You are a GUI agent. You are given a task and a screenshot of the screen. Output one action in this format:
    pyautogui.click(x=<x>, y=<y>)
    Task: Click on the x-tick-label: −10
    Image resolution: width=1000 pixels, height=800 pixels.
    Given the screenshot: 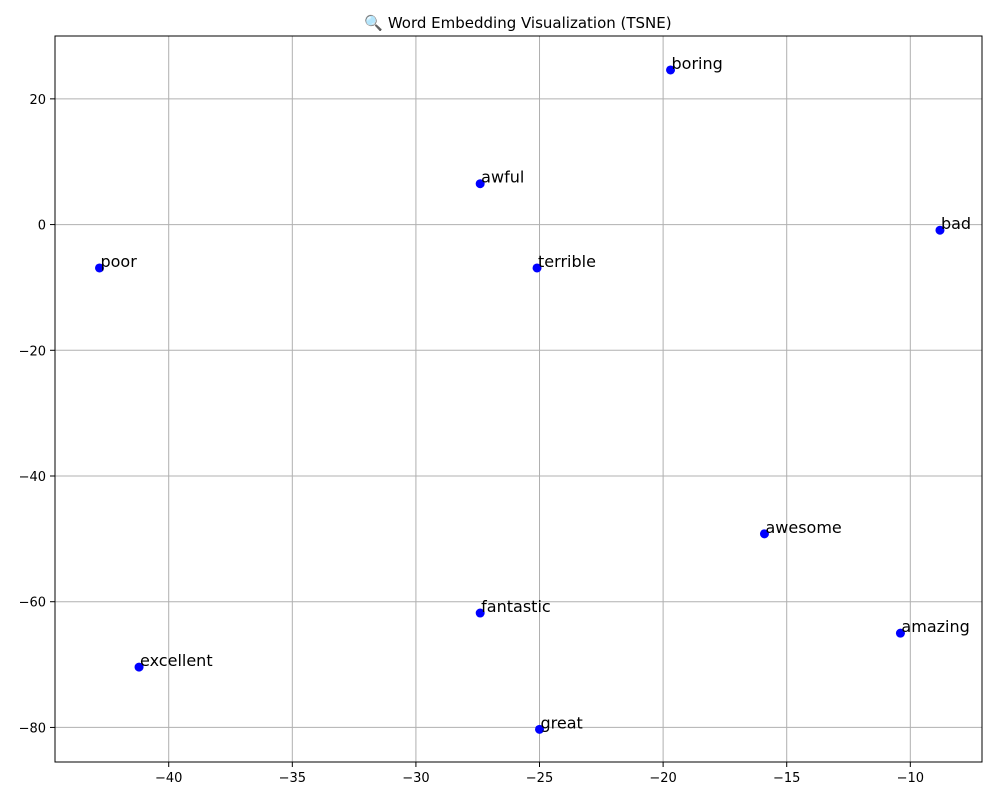 What is the action you would take?
    pyautogui.click(x=910, y=778)
    